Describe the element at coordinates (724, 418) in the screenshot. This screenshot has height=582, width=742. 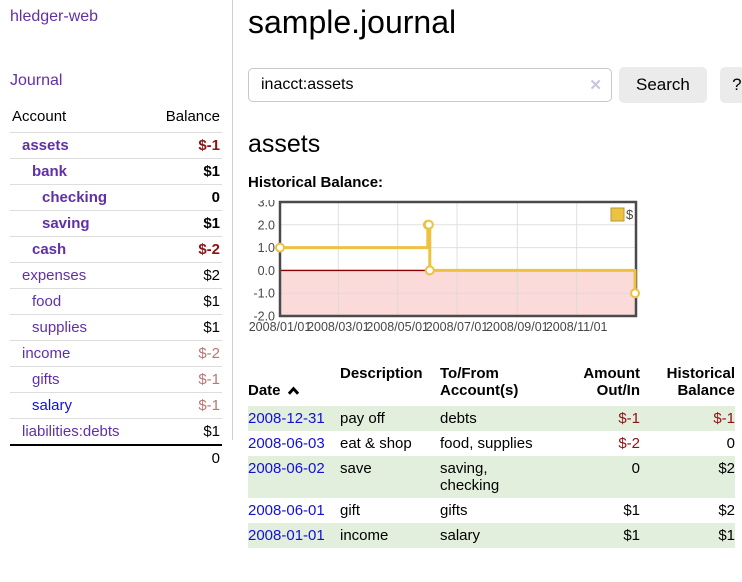
I see `transaction-balance: $-1` at that location.